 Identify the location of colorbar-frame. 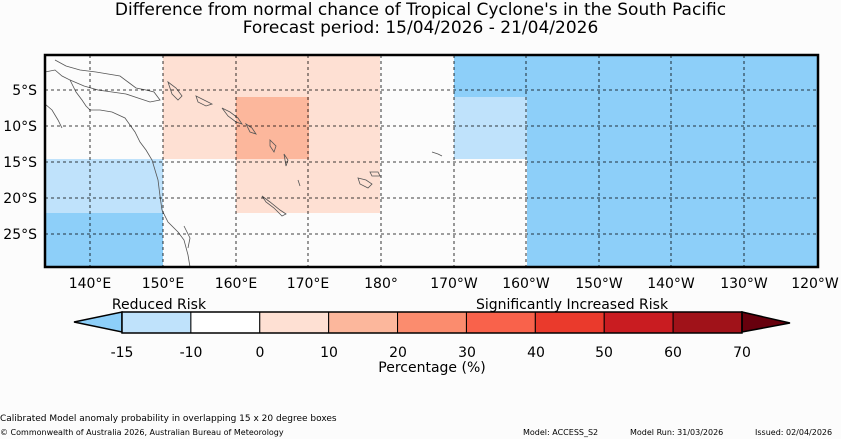
(432, 322).